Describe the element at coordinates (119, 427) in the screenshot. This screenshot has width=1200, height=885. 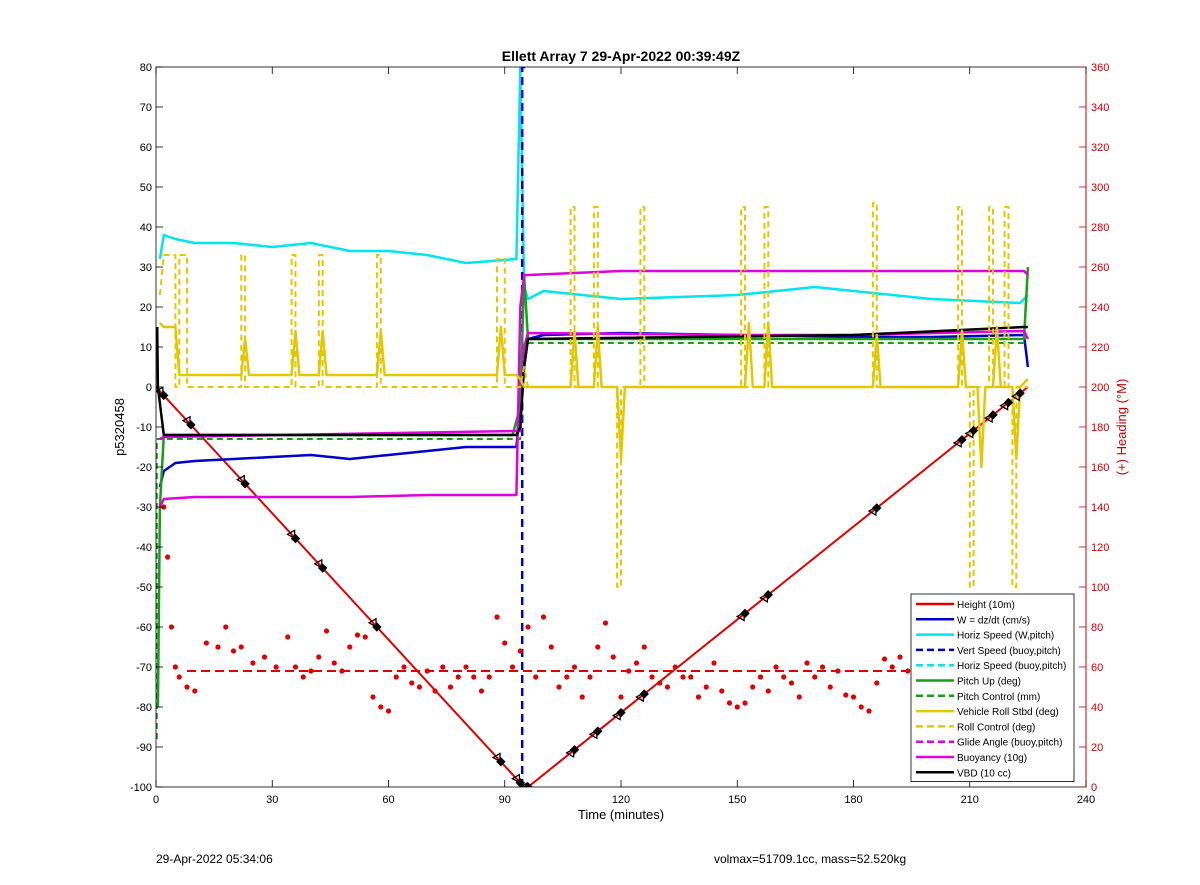
I see `y-axis-left-label: p5320458` at that location.